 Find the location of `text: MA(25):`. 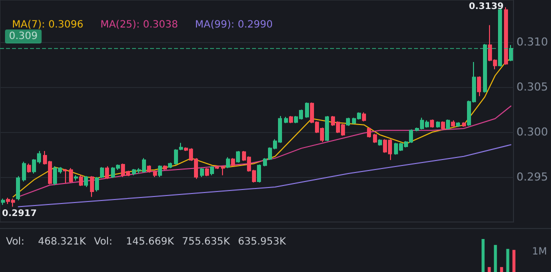

text: MA(25): is located at coordinates (120, 25).